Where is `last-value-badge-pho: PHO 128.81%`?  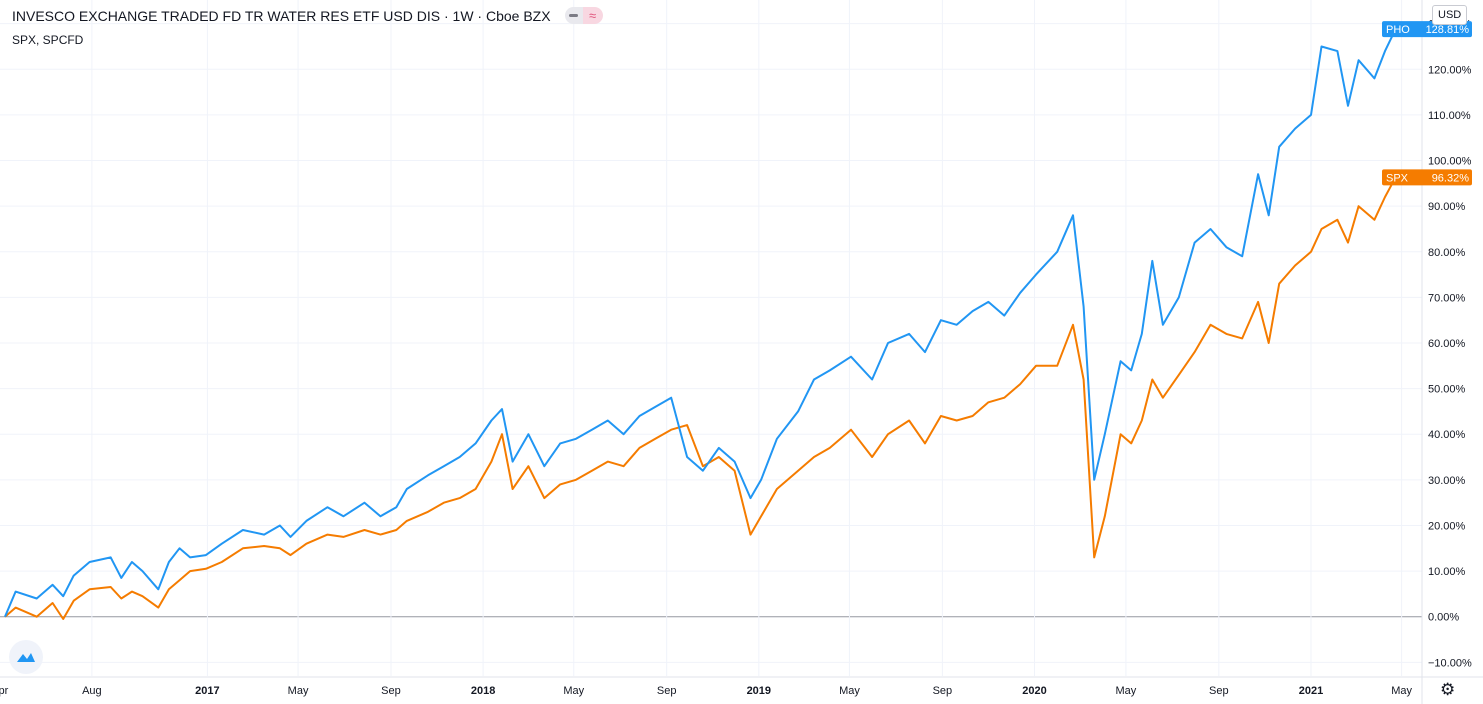 last-value-badge-pho: PHO 128.81% is located at coordinates (1427, 29).